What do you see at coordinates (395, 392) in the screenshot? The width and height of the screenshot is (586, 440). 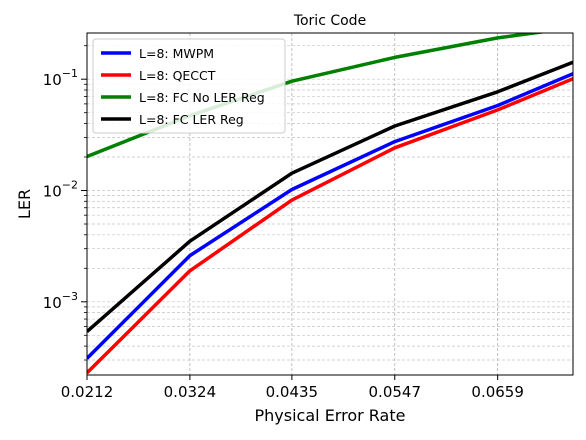 I see `x-tick-label: 0.0547` at bounding box center [395, 392].